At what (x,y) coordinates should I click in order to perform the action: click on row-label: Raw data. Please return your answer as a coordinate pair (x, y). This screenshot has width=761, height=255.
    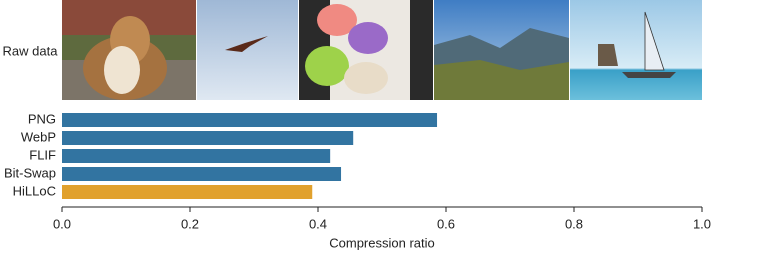
    Looking at the image, I should click on (31, 50).